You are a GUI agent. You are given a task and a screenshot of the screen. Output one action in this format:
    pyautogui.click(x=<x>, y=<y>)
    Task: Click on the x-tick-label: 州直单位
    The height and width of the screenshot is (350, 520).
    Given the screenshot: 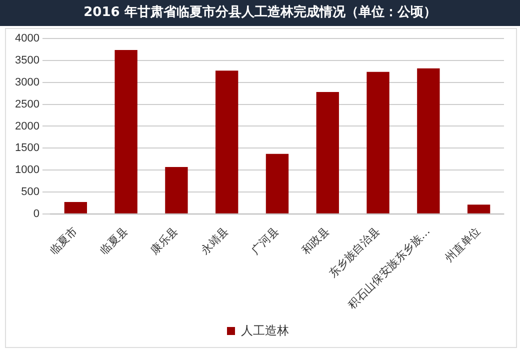 What is the action you would take?
    pyautogui.click(x=462, y=244)
    